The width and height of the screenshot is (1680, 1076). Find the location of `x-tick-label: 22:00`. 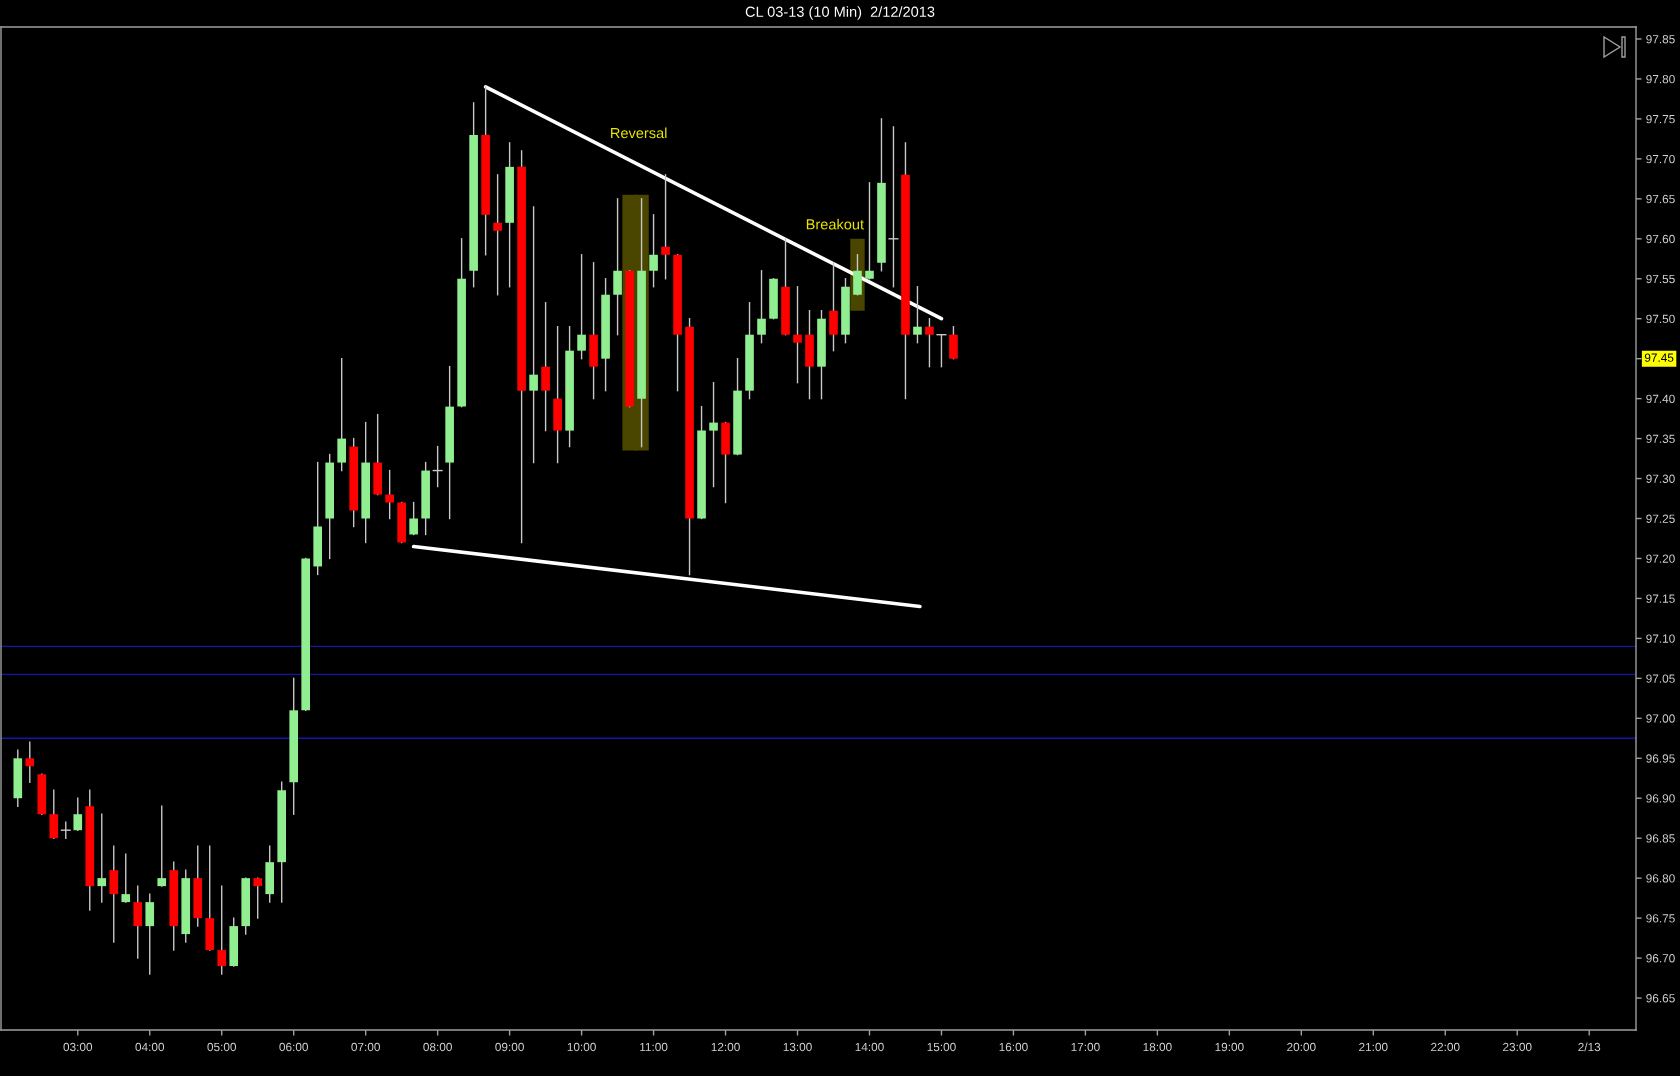

x-tick-label: 22:00 is located at coordinates (1445, 1047).